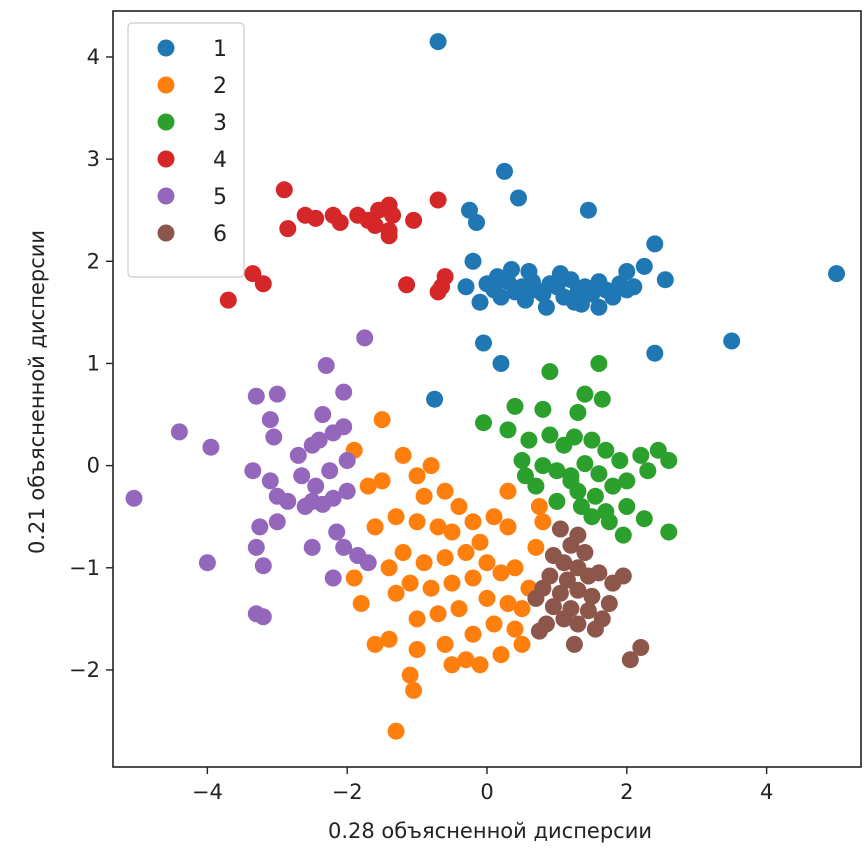 This screenshot has width=867, height=849. Describe the element at coordinates (93, 466) in the screenshot. I see `y-tick-label: 0` at that location.